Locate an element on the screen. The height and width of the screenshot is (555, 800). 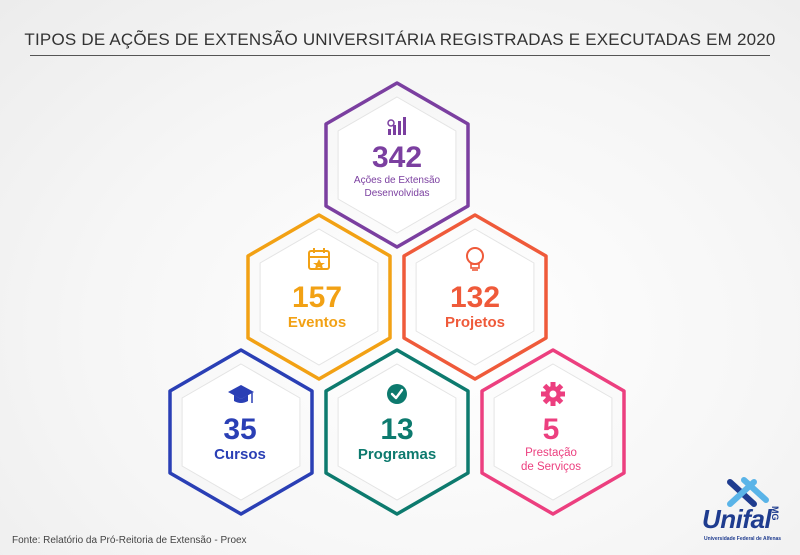
hex-programas-inner is located at coordinates (397, 432).